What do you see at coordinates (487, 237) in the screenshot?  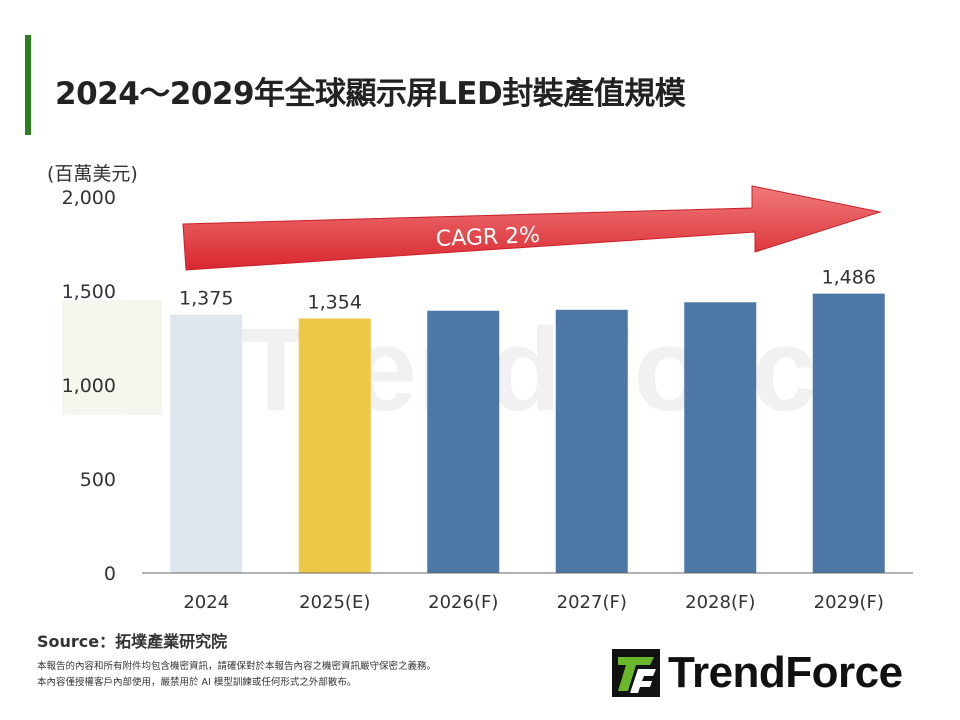 I see `cagr-label: CAGR 2%` at bounding box center [487, 237].